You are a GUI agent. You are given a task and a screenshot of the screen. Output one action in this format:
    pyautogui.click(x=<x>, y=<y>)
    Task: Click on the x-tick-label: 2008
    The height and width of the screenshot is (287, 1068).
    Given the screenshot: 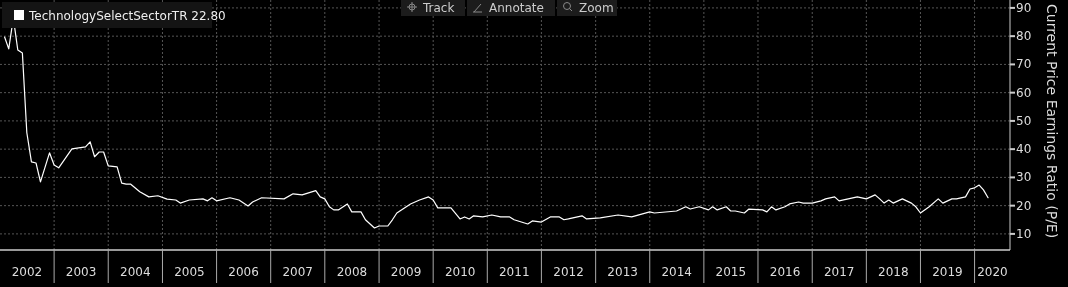 What is the action you would take?
    pyautogui.click(x=352, y=272)
    